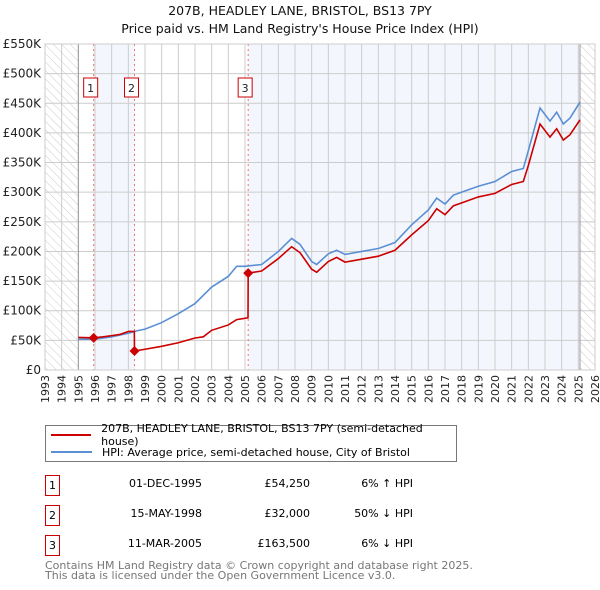 The image size is (600, 590). Describe the element at coordinates (114, 207) in the screenshot. I see `shaded-period` at that location.